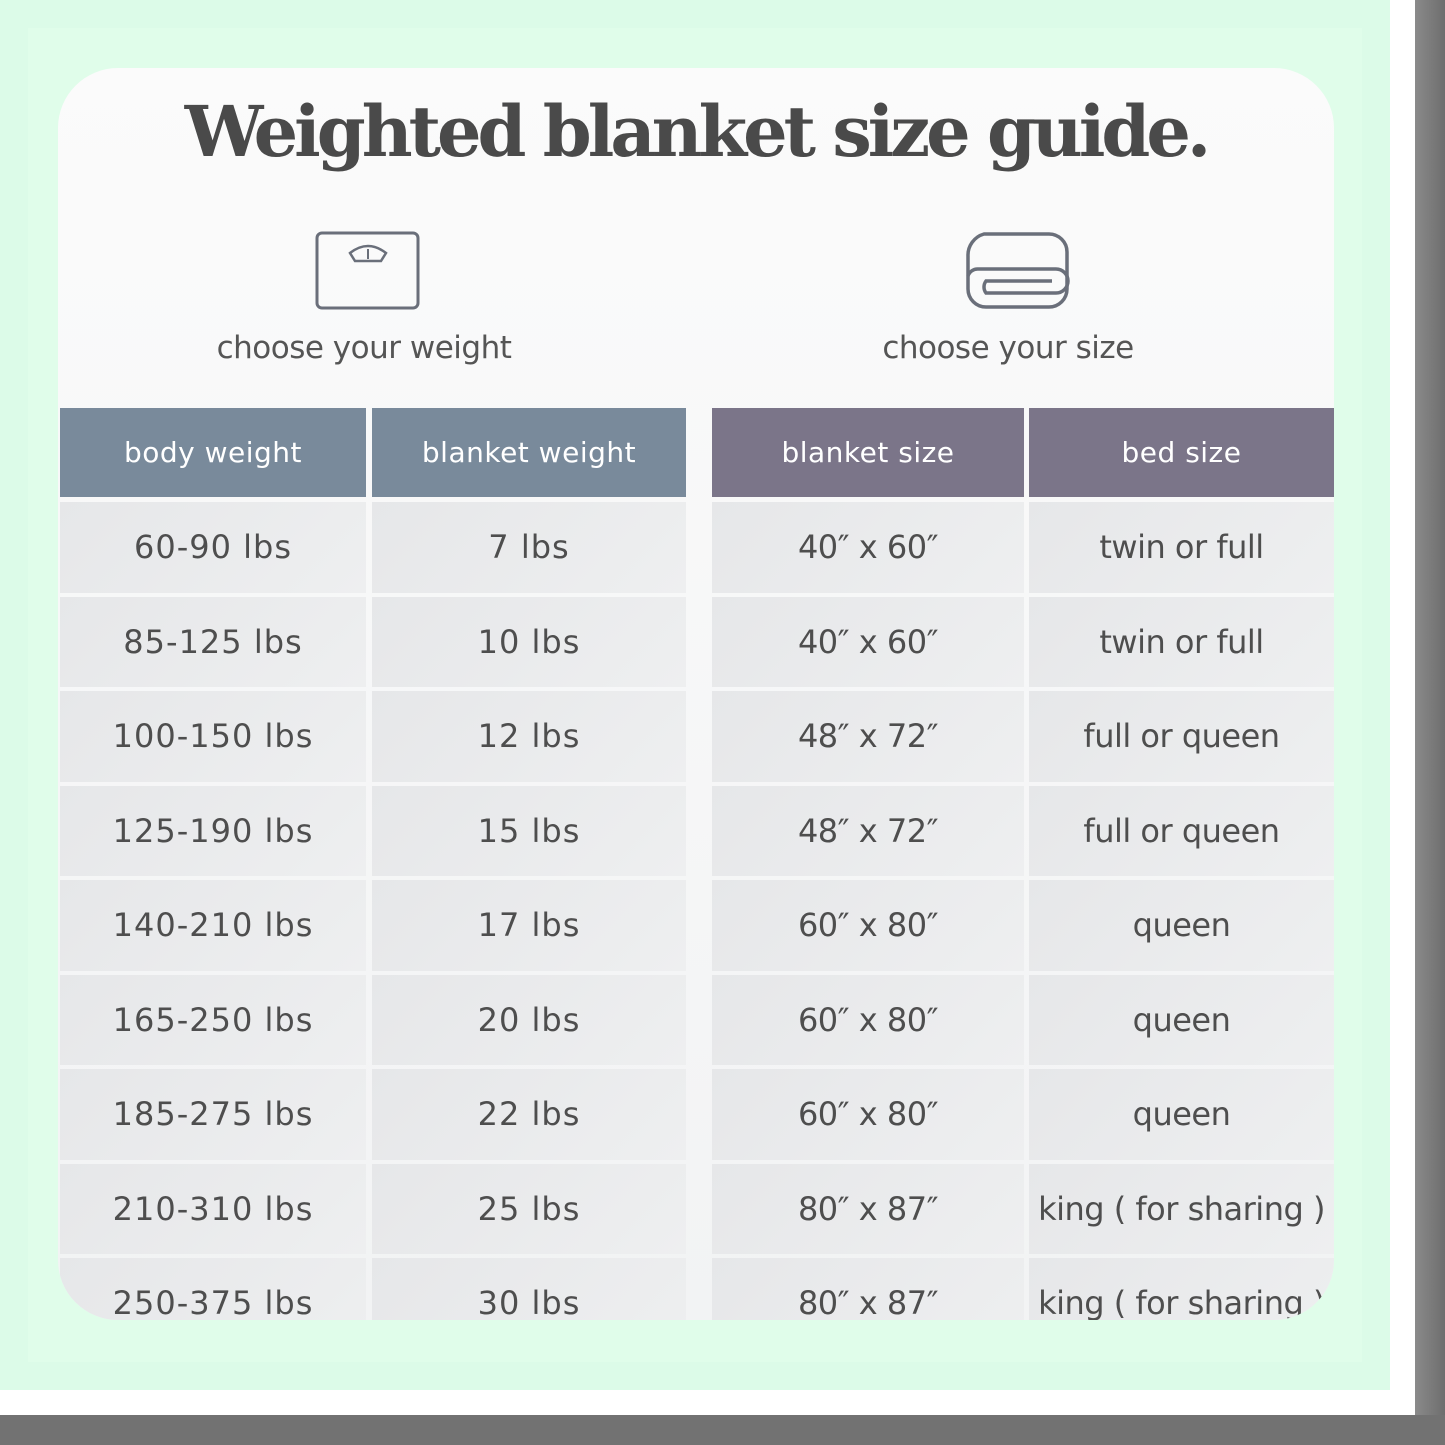 This screenshot has height=1445, width=1445. I want to click on column-header: blanket size, so click(868, 452).